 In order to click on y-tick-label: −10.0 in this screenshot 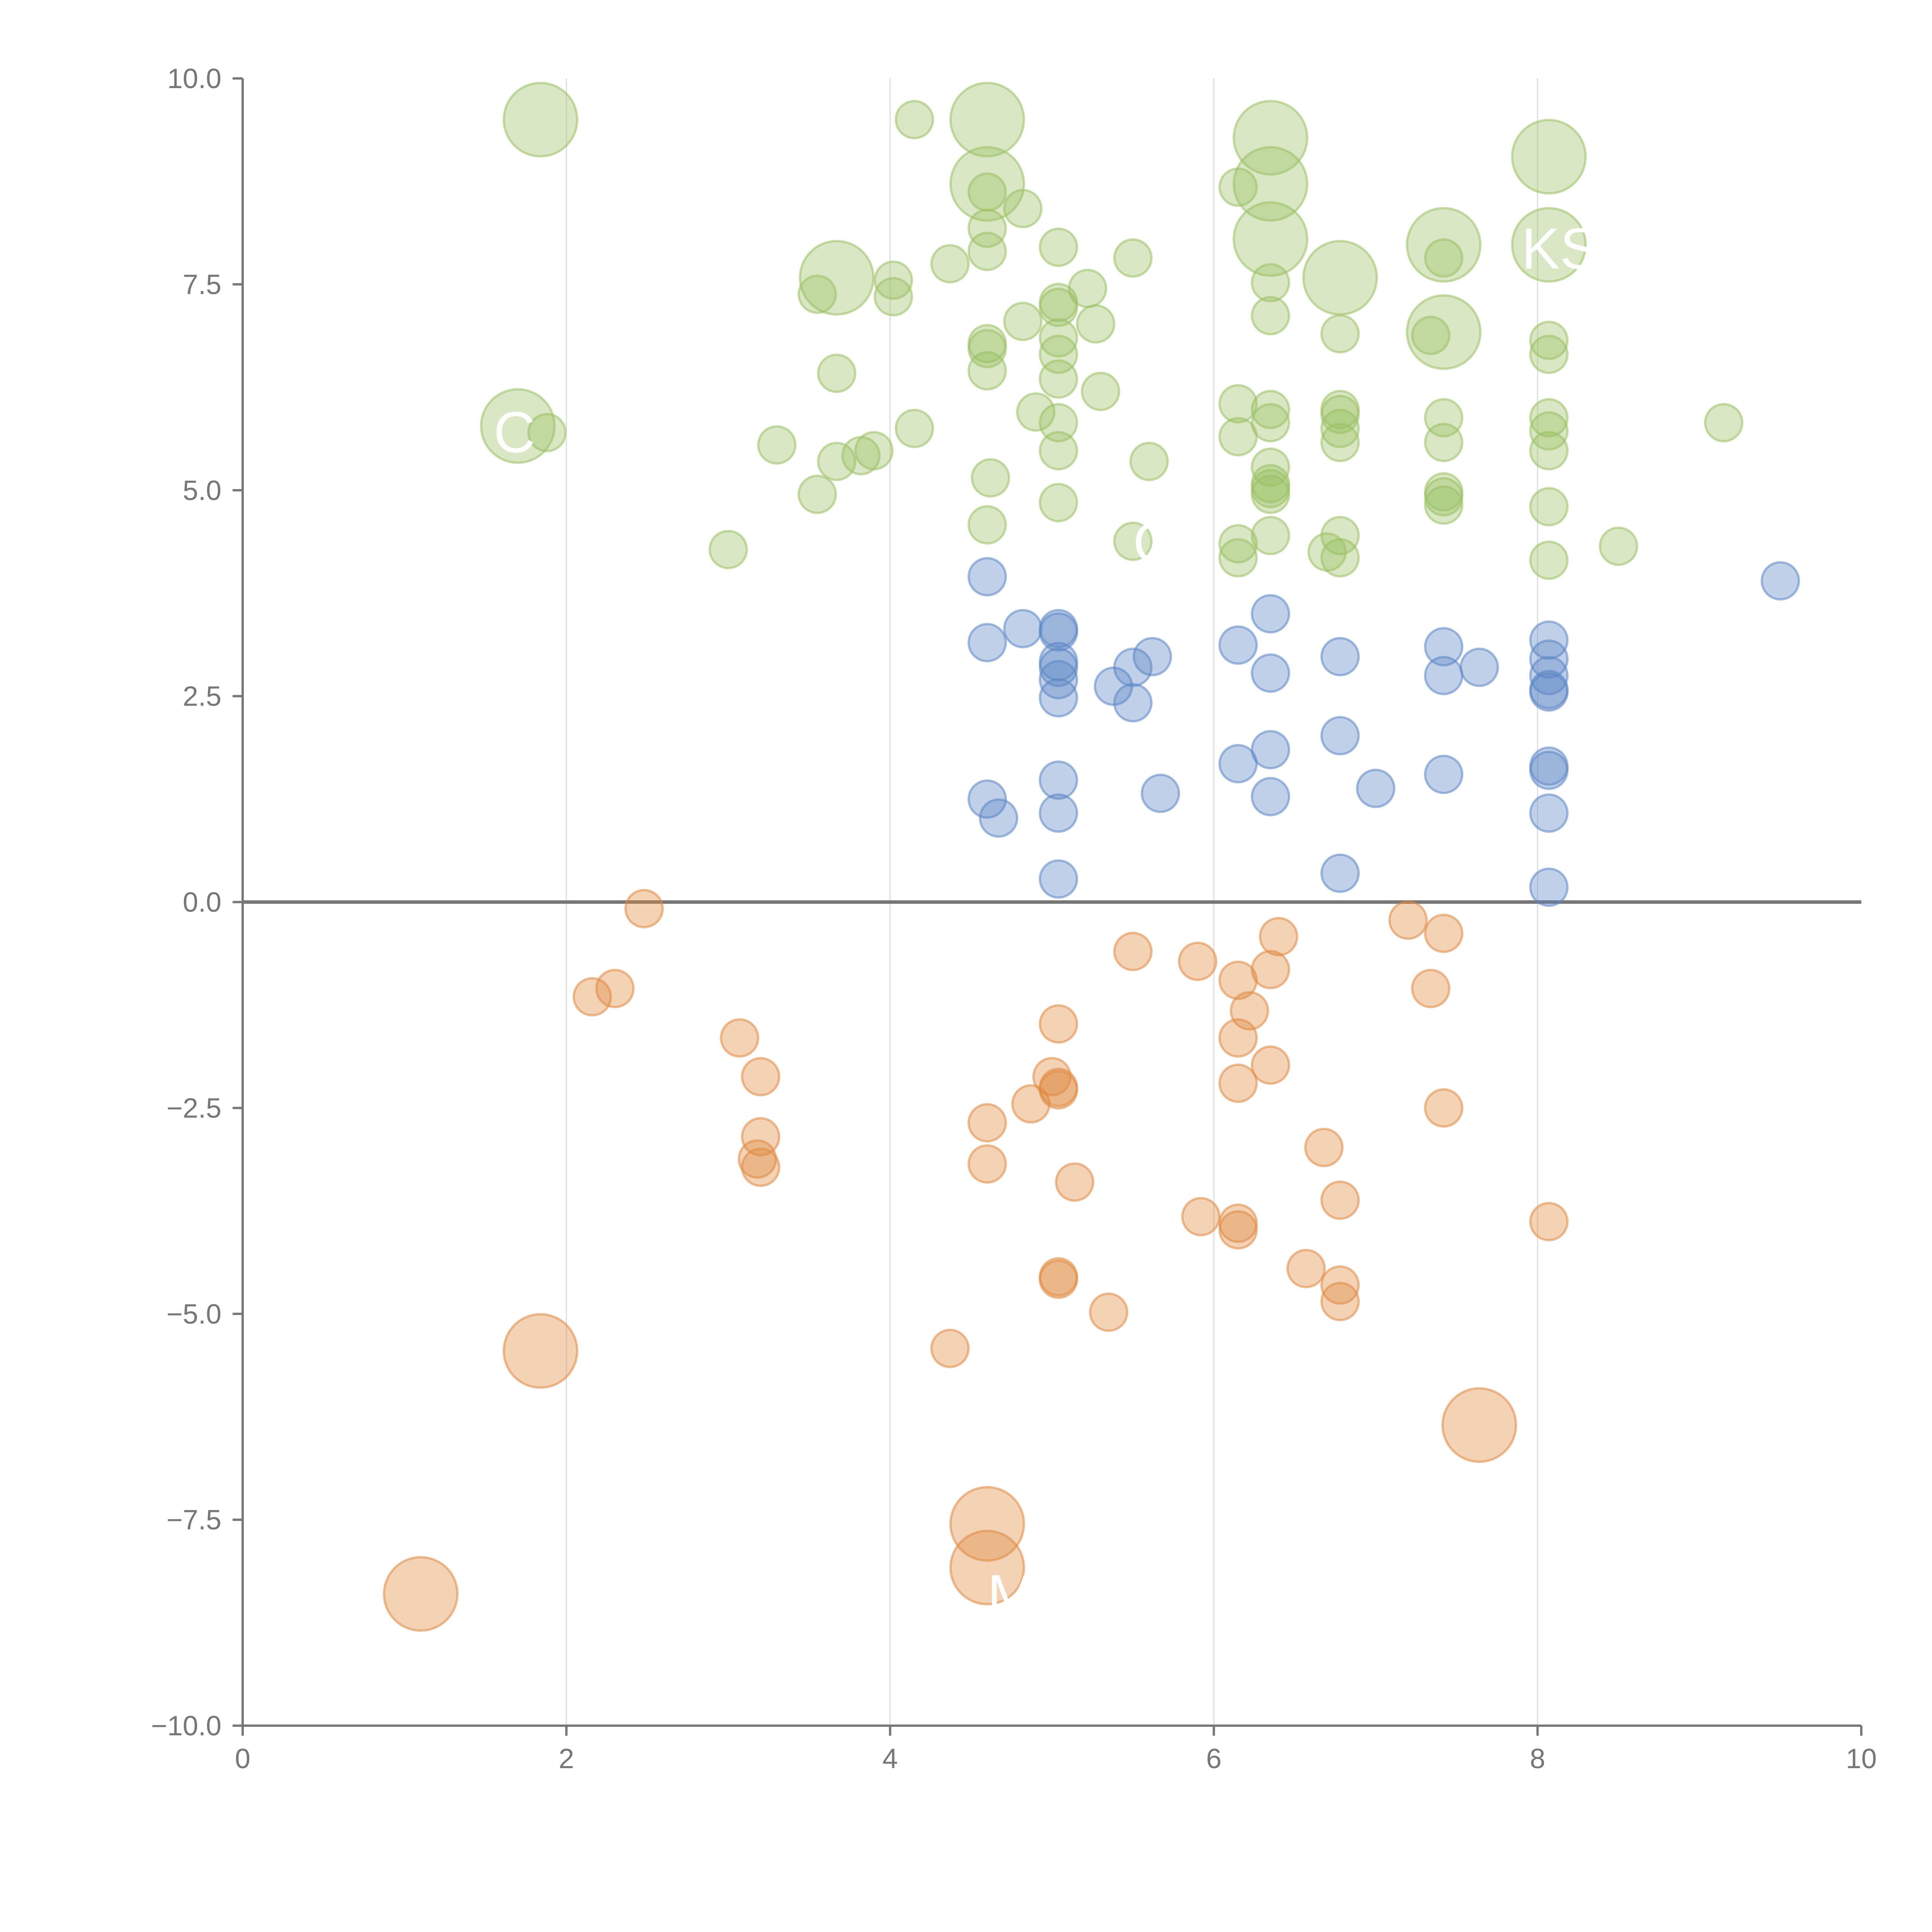, I will do `click(186, 1727)`.